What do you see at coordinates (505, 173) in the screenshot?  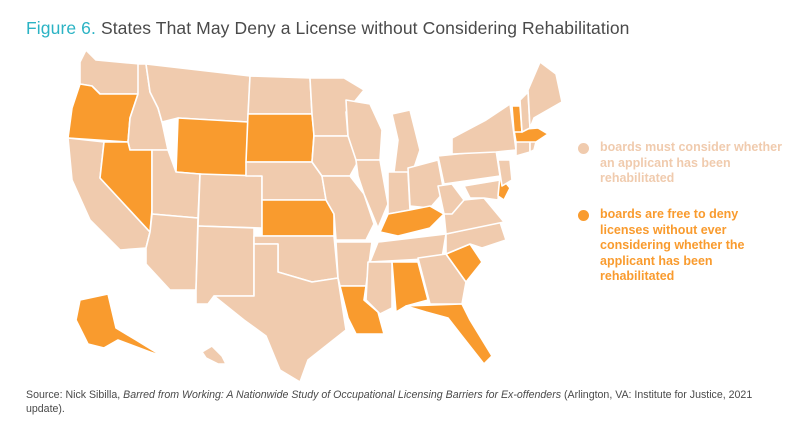 I see `state-nj` at bounding box center [505, 173].